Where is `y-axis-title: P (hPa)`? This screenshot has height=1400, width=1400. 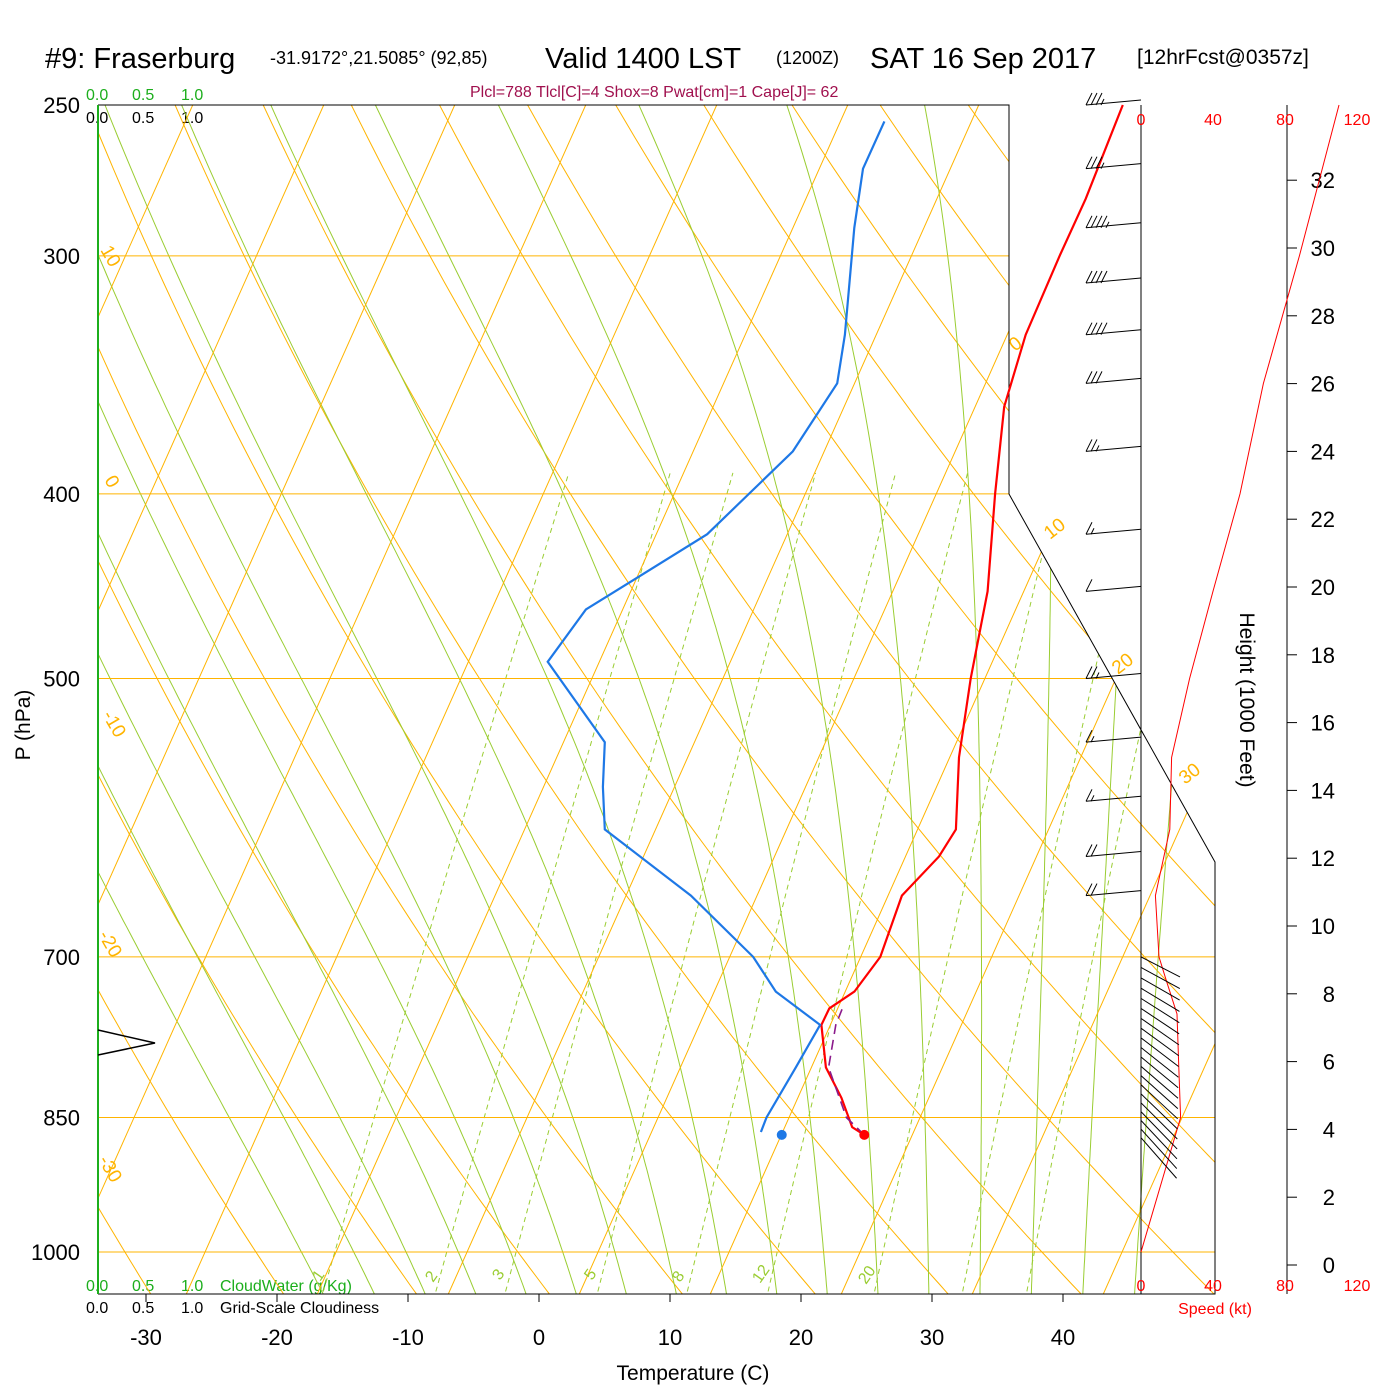 y-axis-title: P (hPa) is located at coordinates (23, 725).